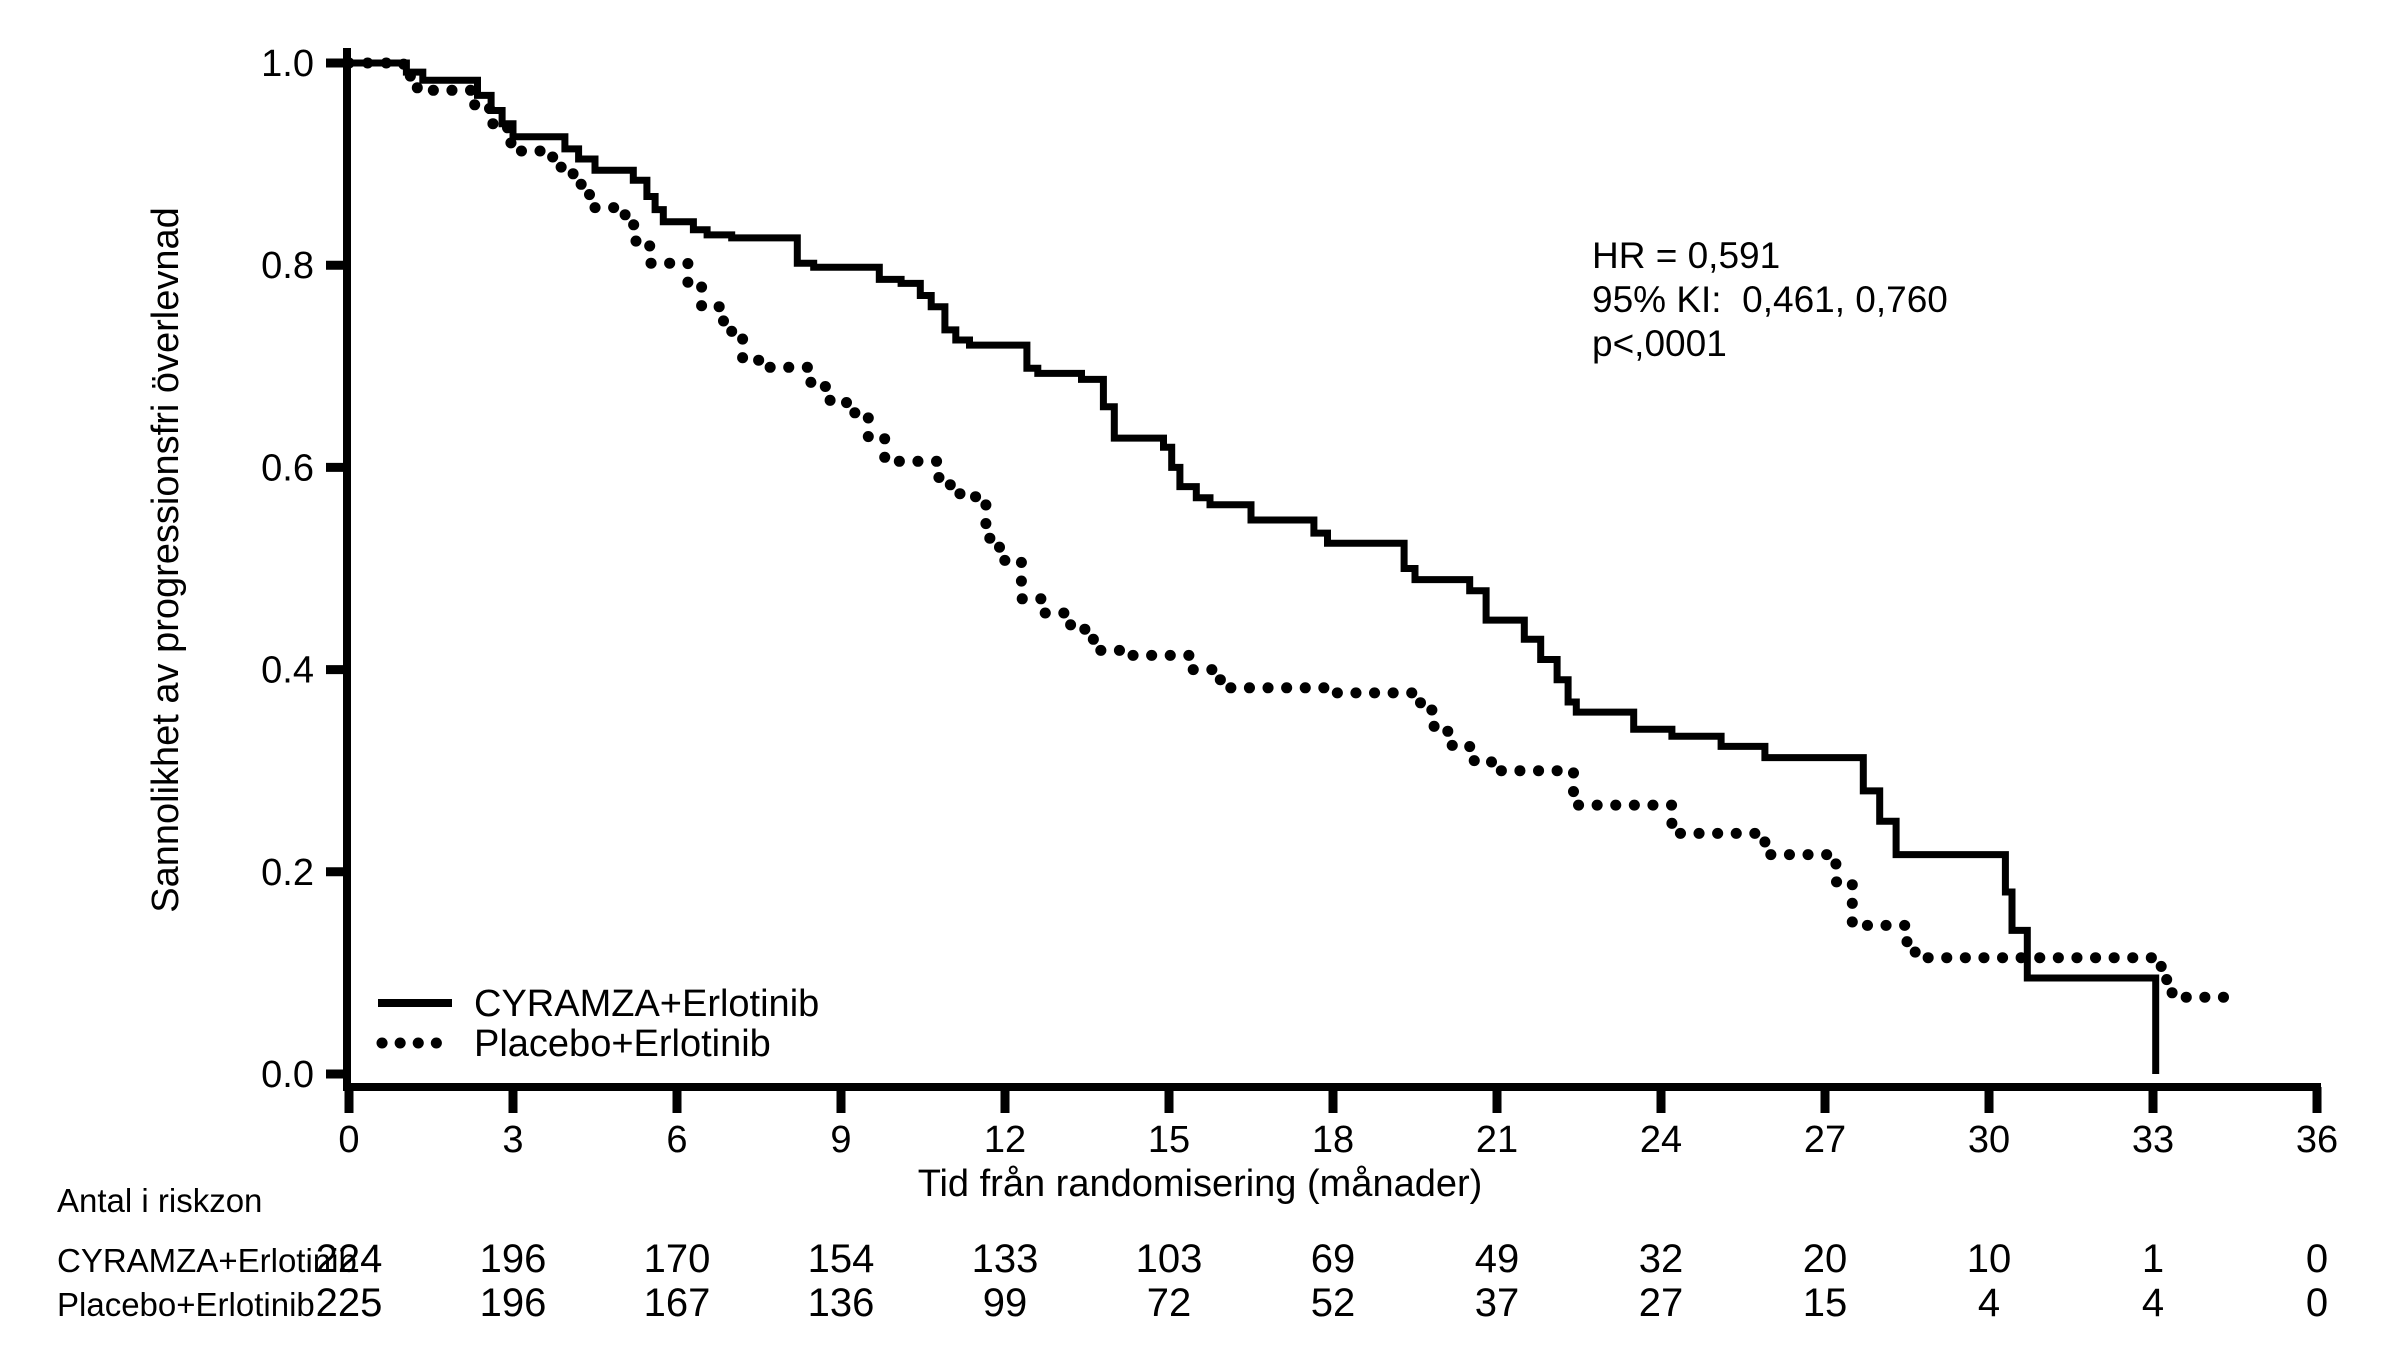 This screenshot has width=2392, height=1362. What do you see at coordinates (1661, 1303) in the screenshot?
I see `risk-count-placebo: 27` at bounding box center [1661, 1303].